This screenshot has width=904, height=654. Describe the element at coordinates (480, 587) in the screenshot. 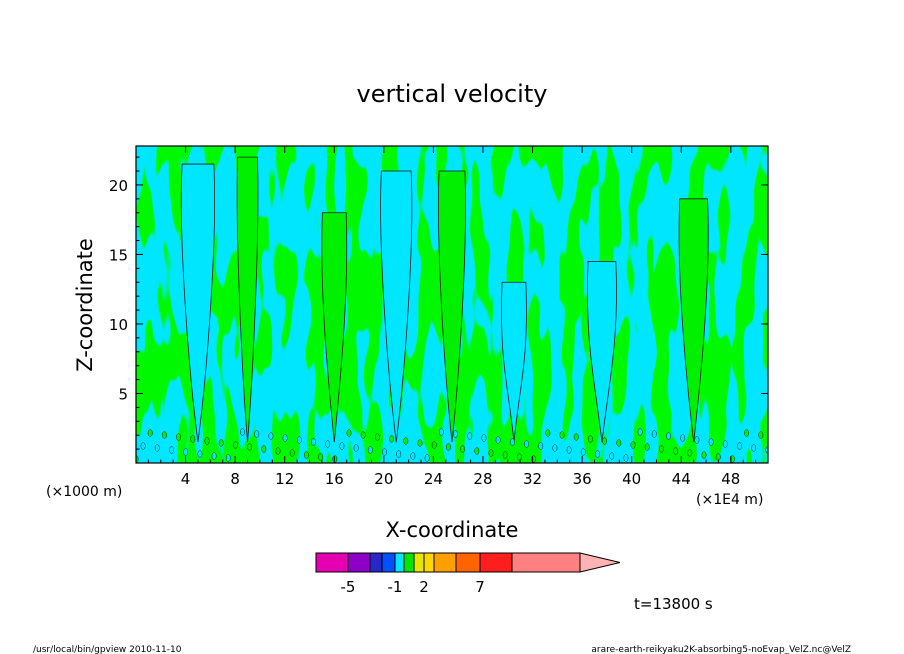

I see `colorbar-label: 7` at that location.